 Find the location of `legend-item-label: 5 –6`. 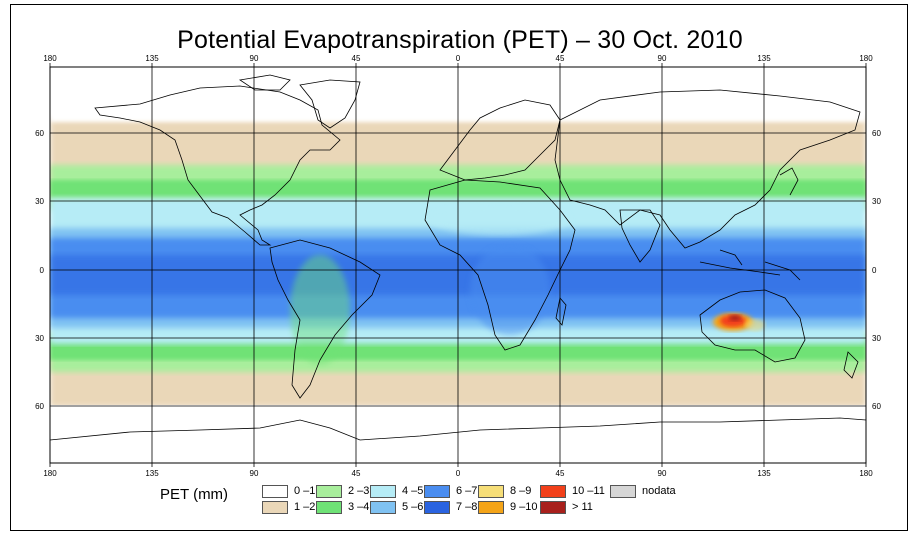

legend-item-label: 5 –6 is located at coordinates (413, 507).